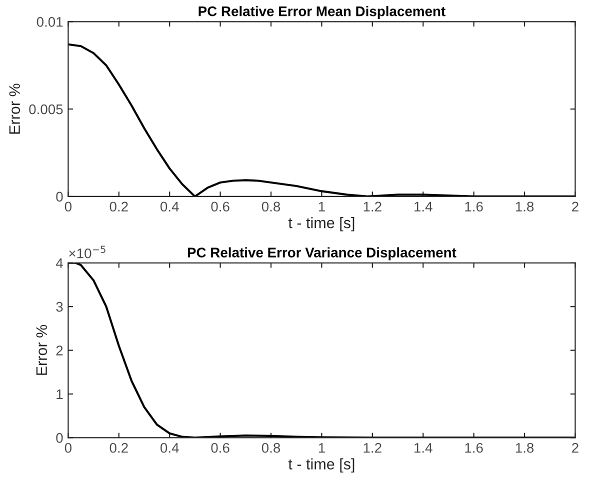 This screenshot has height=481, width=593. What do you see at coordinates (87, 252) in the screenshot?
I see `text: ×10$^{−5}$` at bounding box center [87, 252].